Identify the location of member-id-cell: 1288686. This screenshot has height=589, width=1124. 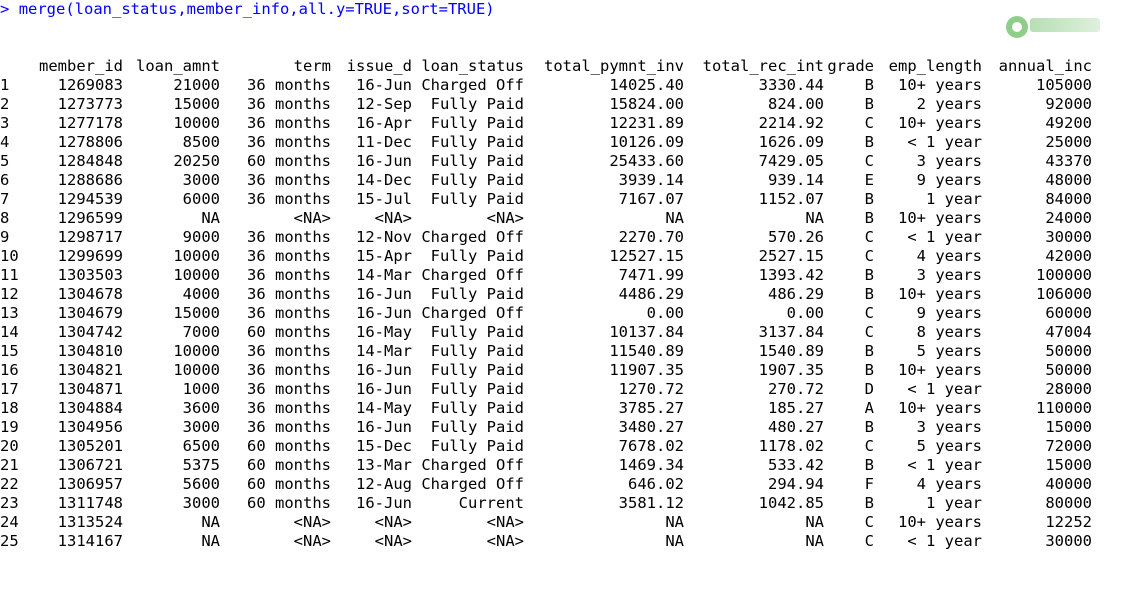
(90, 180).